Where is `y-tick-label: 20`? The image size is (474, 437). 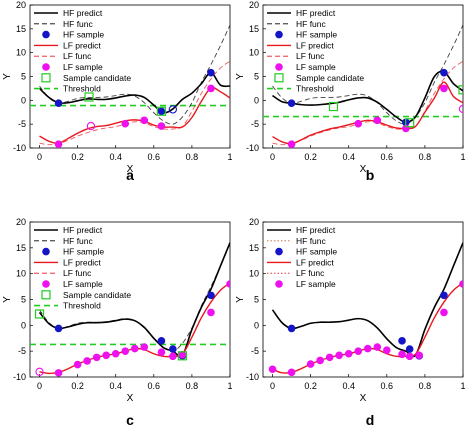 y-tick-label: 20 is located at coordinates (254, 5).